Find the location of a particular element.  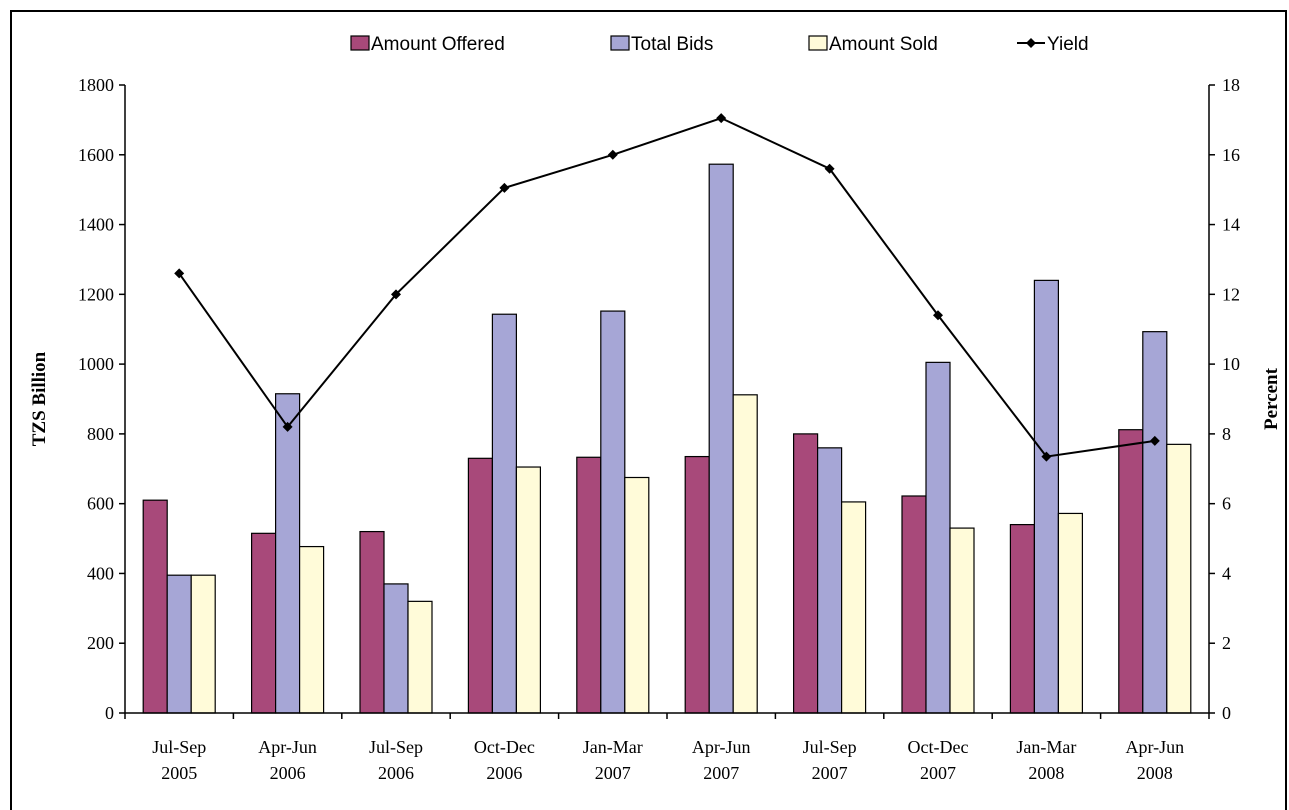

y-tick-label: 800 is located at coordinates (100, 434).